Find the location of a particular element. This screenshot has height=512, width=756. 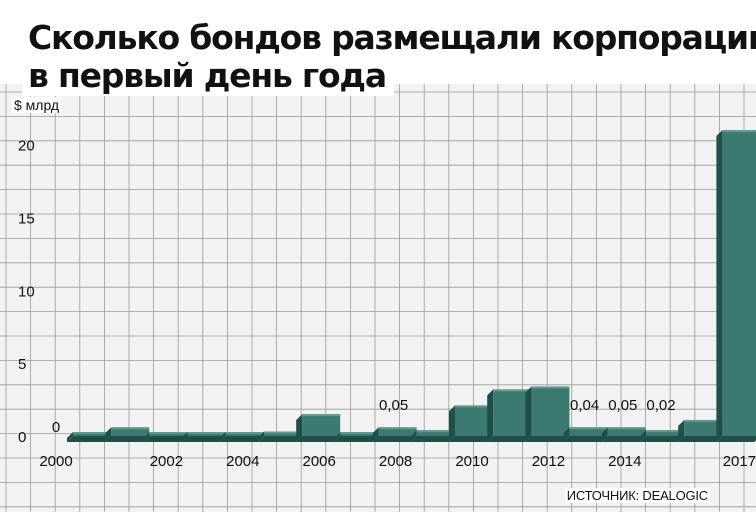

y-tick-label: 5 is located at coordinates (22, 364).